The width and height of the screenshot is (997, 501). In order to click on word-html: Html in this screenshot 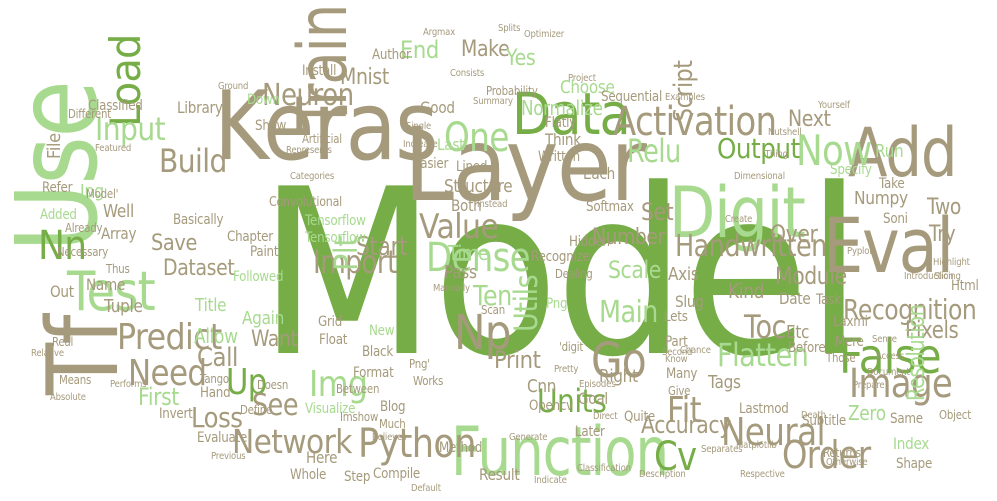, I will do `click(965, 286)`.